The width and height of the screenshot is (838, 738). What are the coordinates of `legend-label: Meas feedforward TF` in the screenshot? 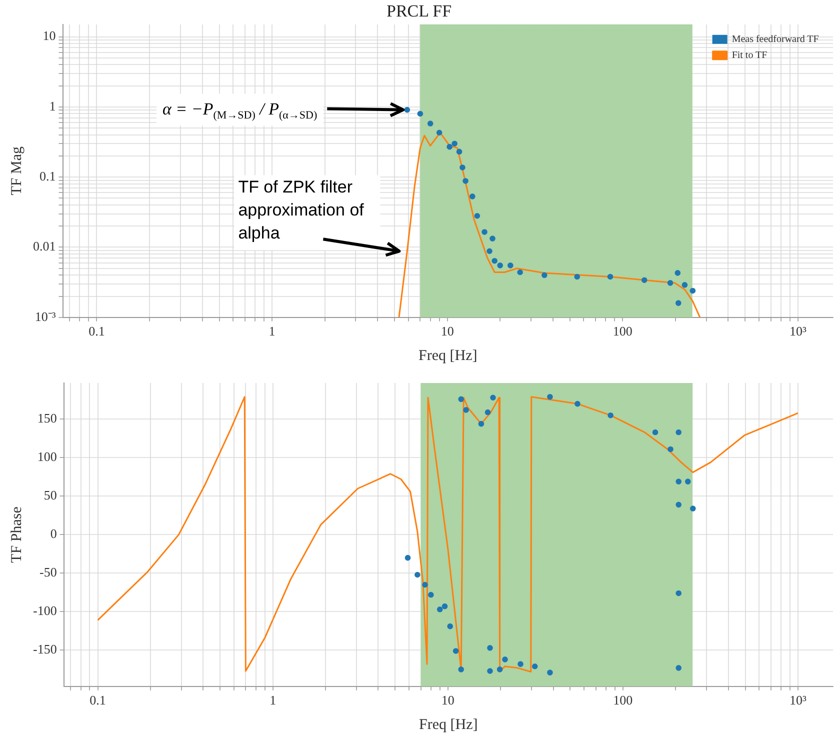 It's located at (776, 40).